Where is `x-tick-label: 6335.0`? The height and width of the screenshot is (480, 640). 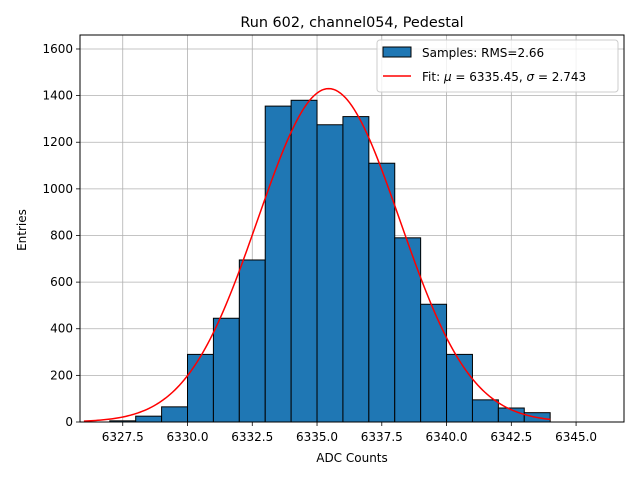 x-tick-label: 6335.0 is located at coordinates (317, 437).